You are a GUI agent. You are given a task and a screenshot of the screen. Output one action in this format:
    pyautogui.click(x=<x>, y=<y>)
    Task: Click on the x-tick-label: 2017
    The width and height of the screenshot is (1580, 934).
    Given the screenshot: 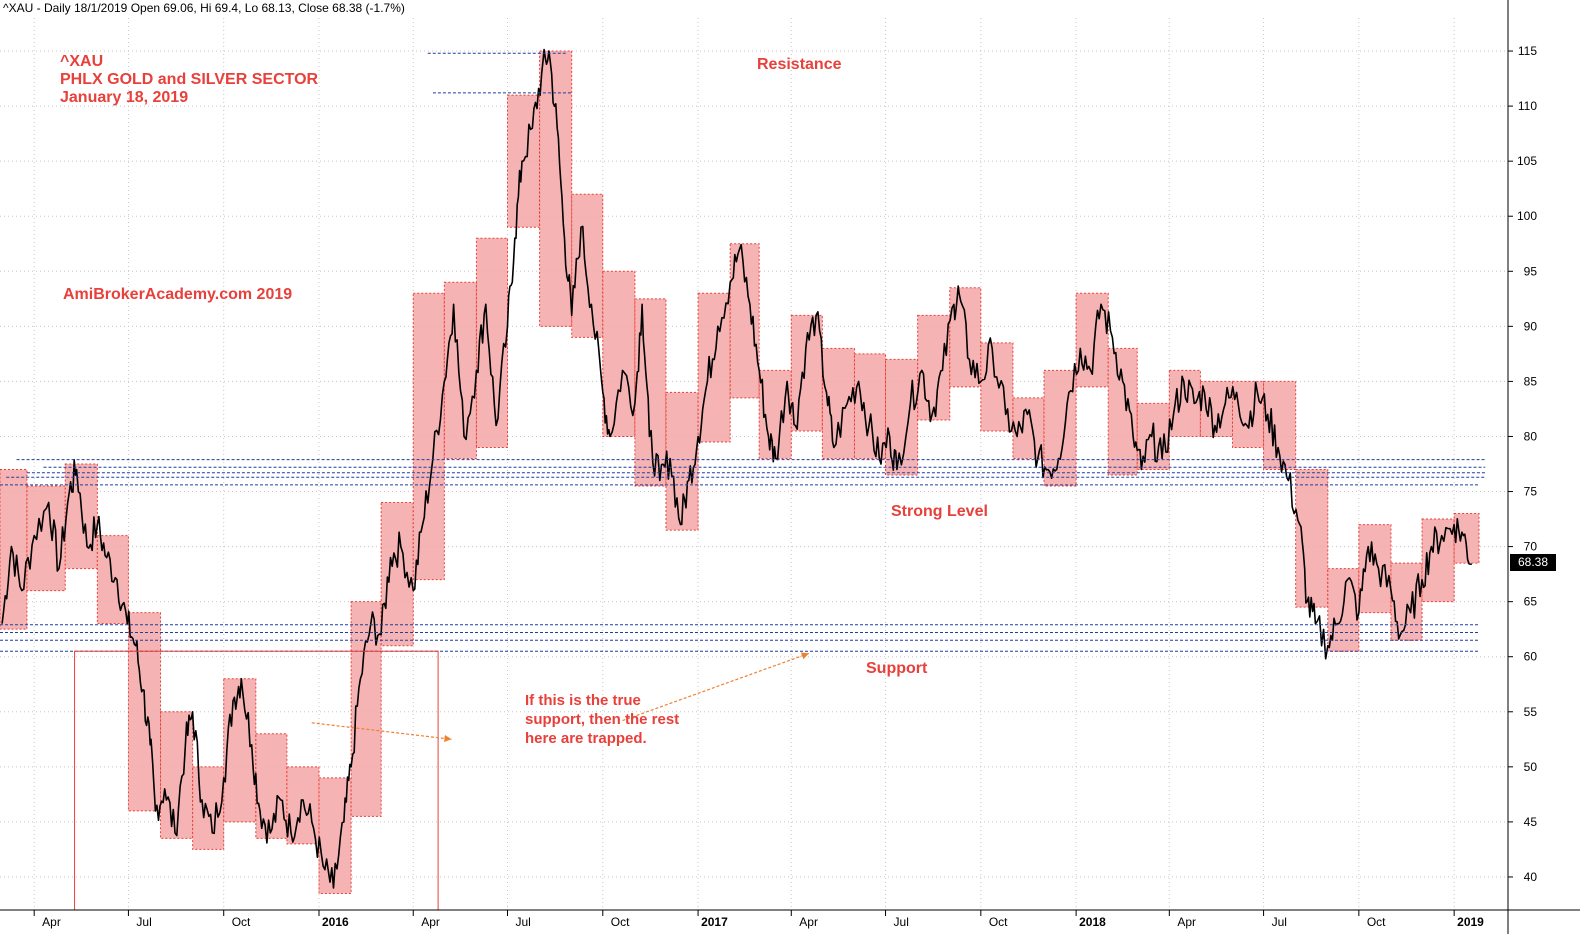 What is the action you would take?
    pyautogui.click(x=714, y=922)
    